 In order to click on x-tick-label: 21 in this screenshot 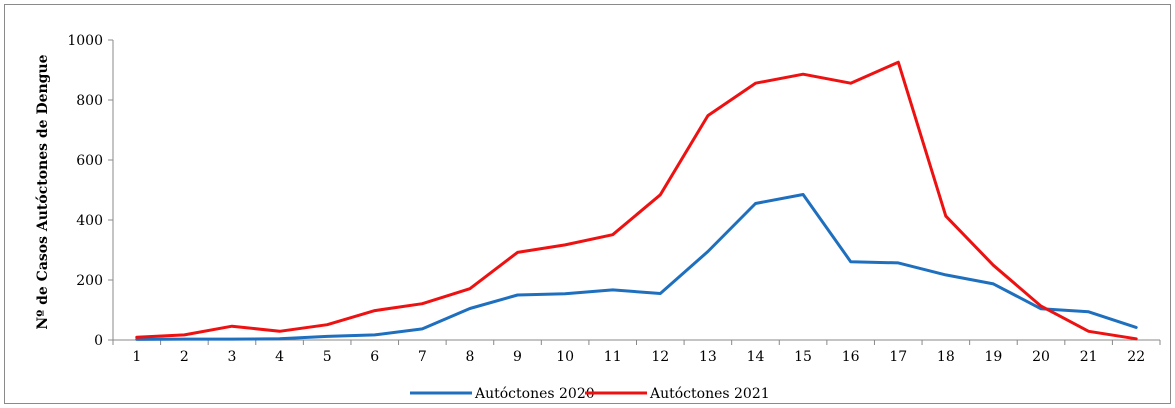, I will do `click(1089, 357)`.